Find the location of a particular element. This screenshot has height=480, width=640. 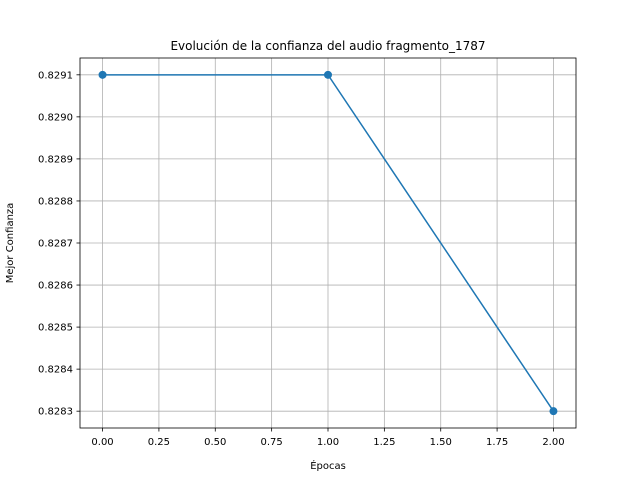

y-tick-label: 0.8290 is located at coordinates (55, 117).